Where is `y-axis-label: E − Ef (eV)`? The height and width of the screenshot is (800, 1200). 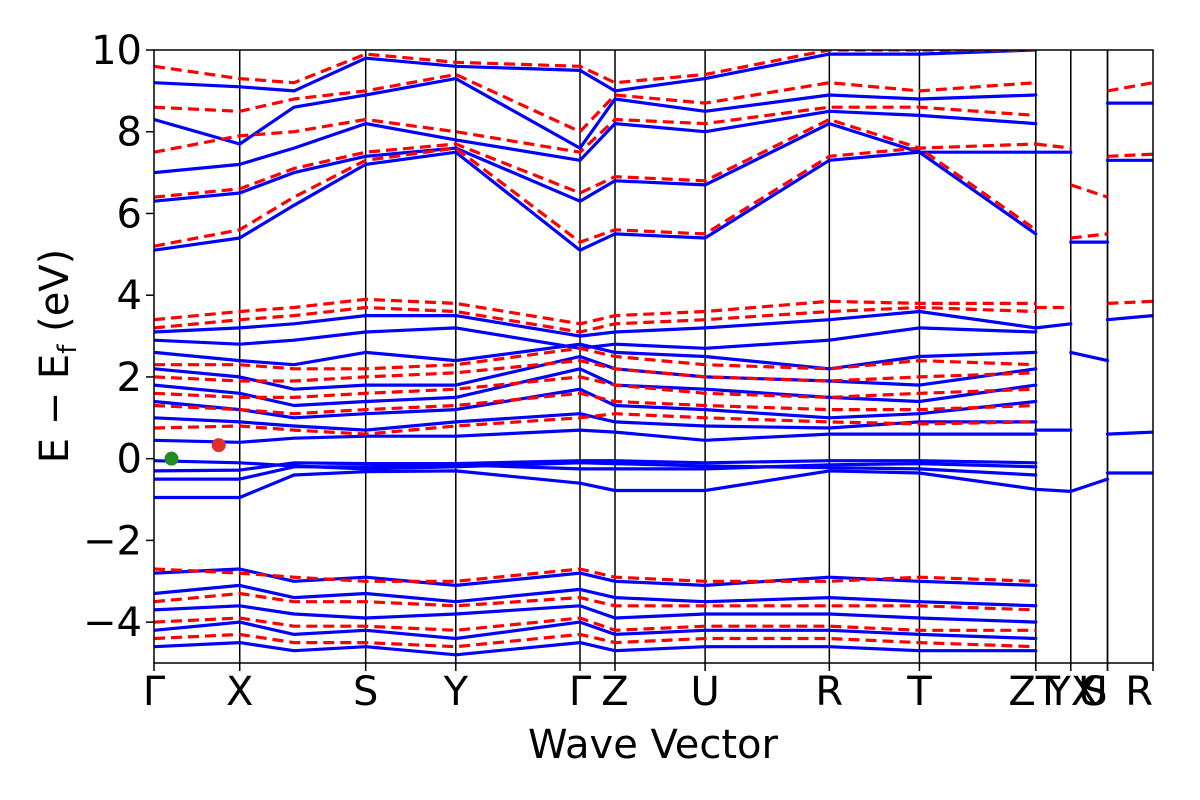 y-axis-label: E − Ef (eV) is located at coordinates (57, 356).